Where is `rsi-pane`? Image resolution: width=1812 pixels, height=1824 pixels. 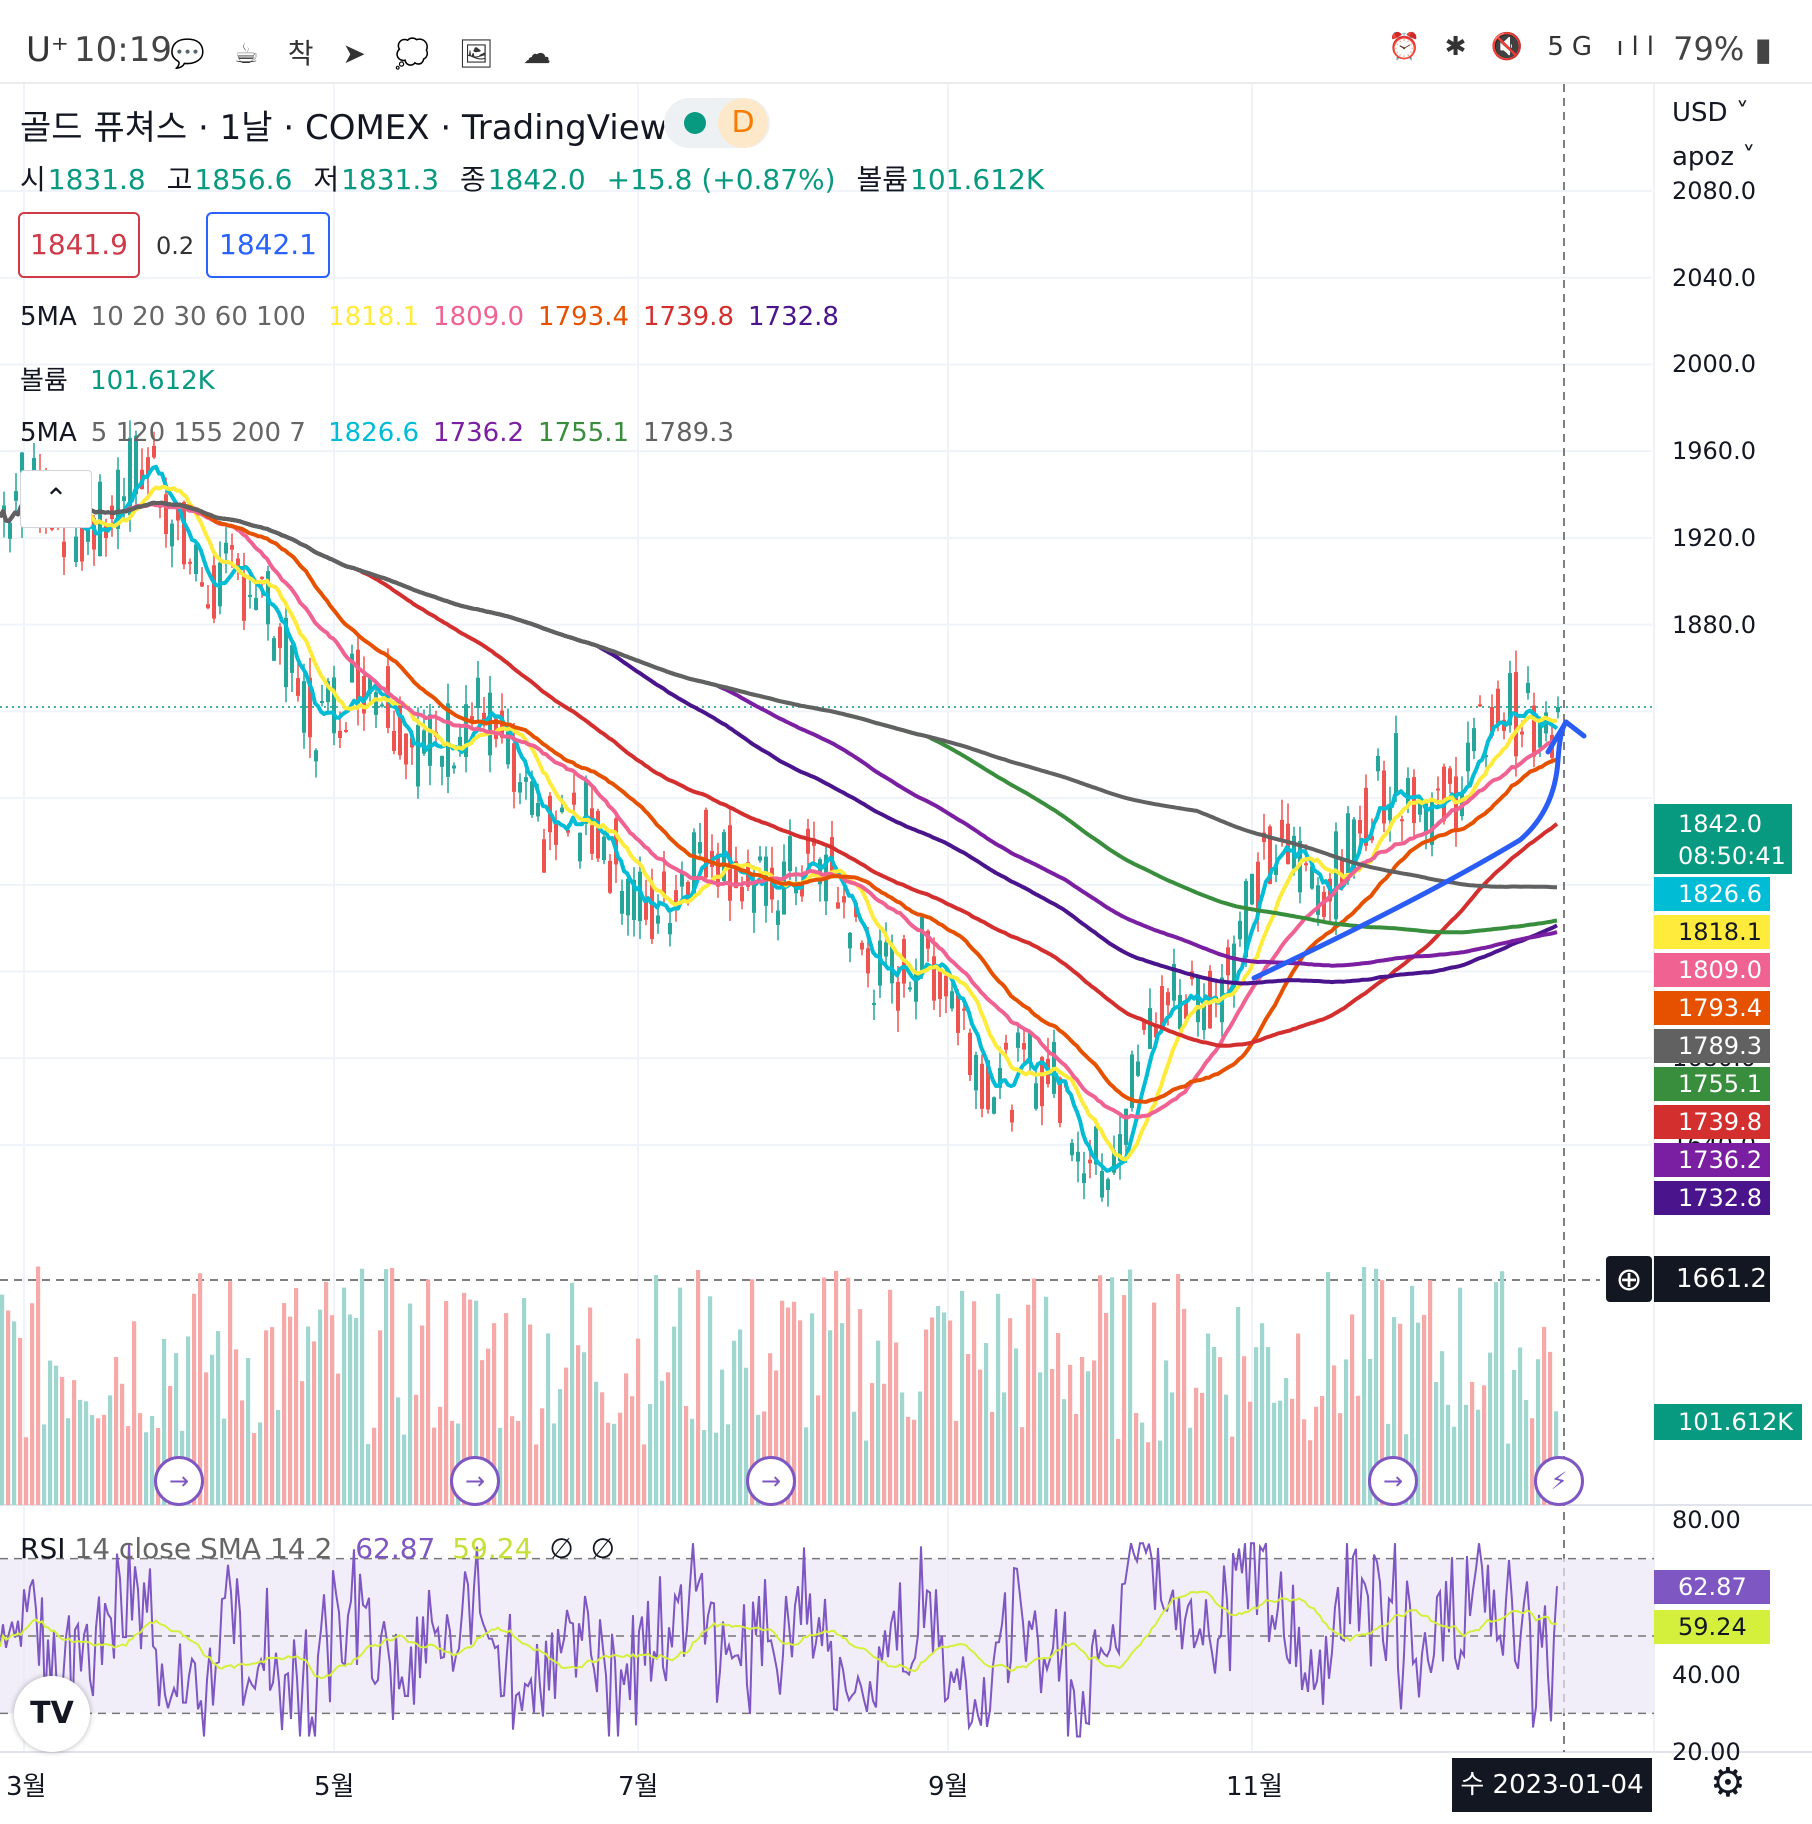 rsi-pane is located at coordinates (827, 1640).